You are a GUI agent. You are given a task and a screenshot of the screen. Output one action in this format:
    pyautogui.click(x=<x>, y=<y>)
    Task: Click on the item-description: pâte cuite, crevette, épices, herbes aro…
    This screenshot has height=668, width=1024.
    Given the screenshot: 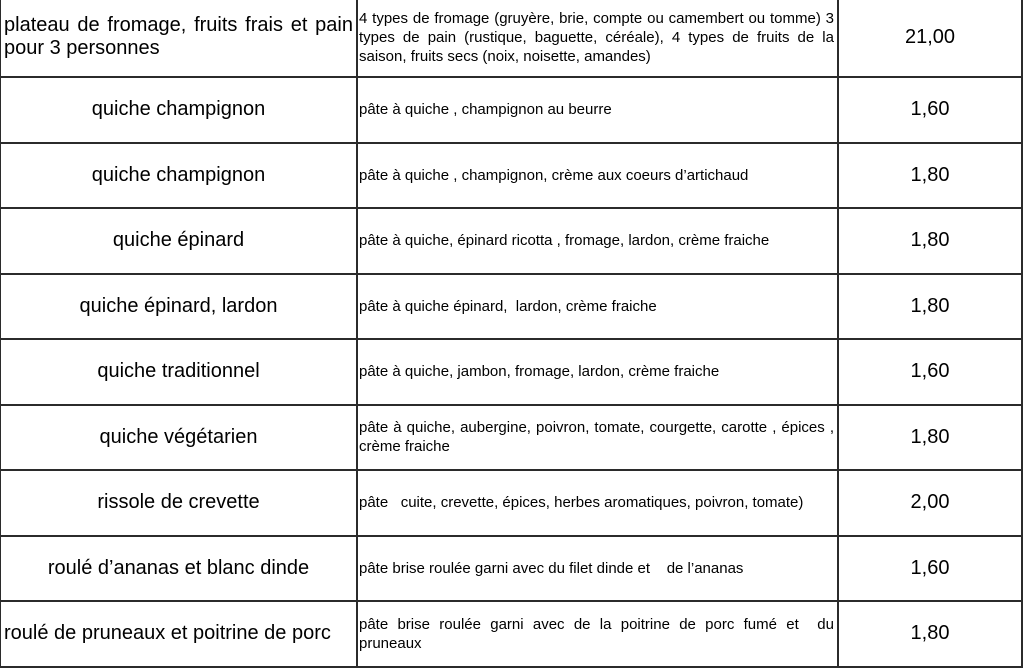 What is the action you would take?
    pyautogui.click(x=597, y=503)
    